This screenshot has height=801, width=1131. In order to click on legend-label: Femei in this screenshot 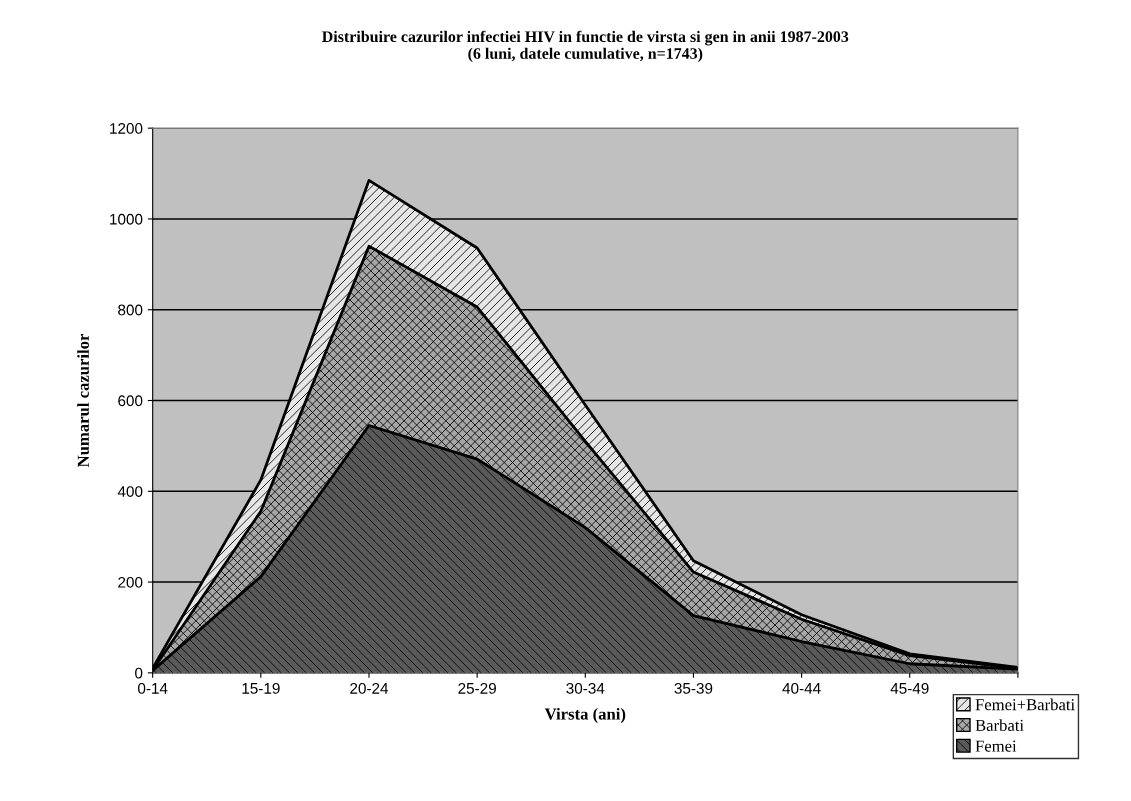, I will do `click(996, 746)`.